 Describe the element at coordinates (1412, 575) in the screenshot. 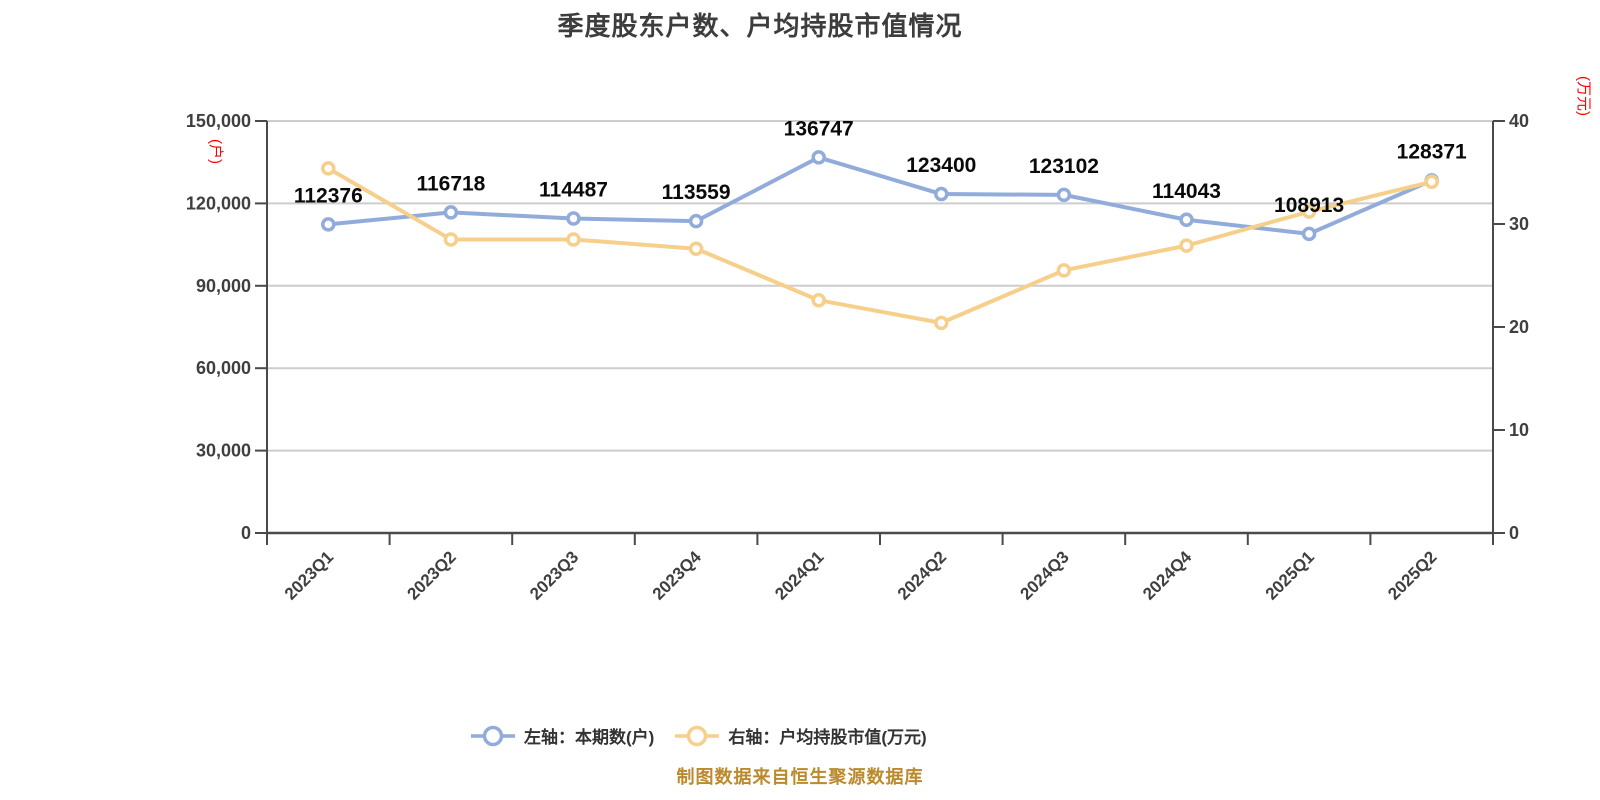

I see `x-category-label: 2025Q2` at that location.